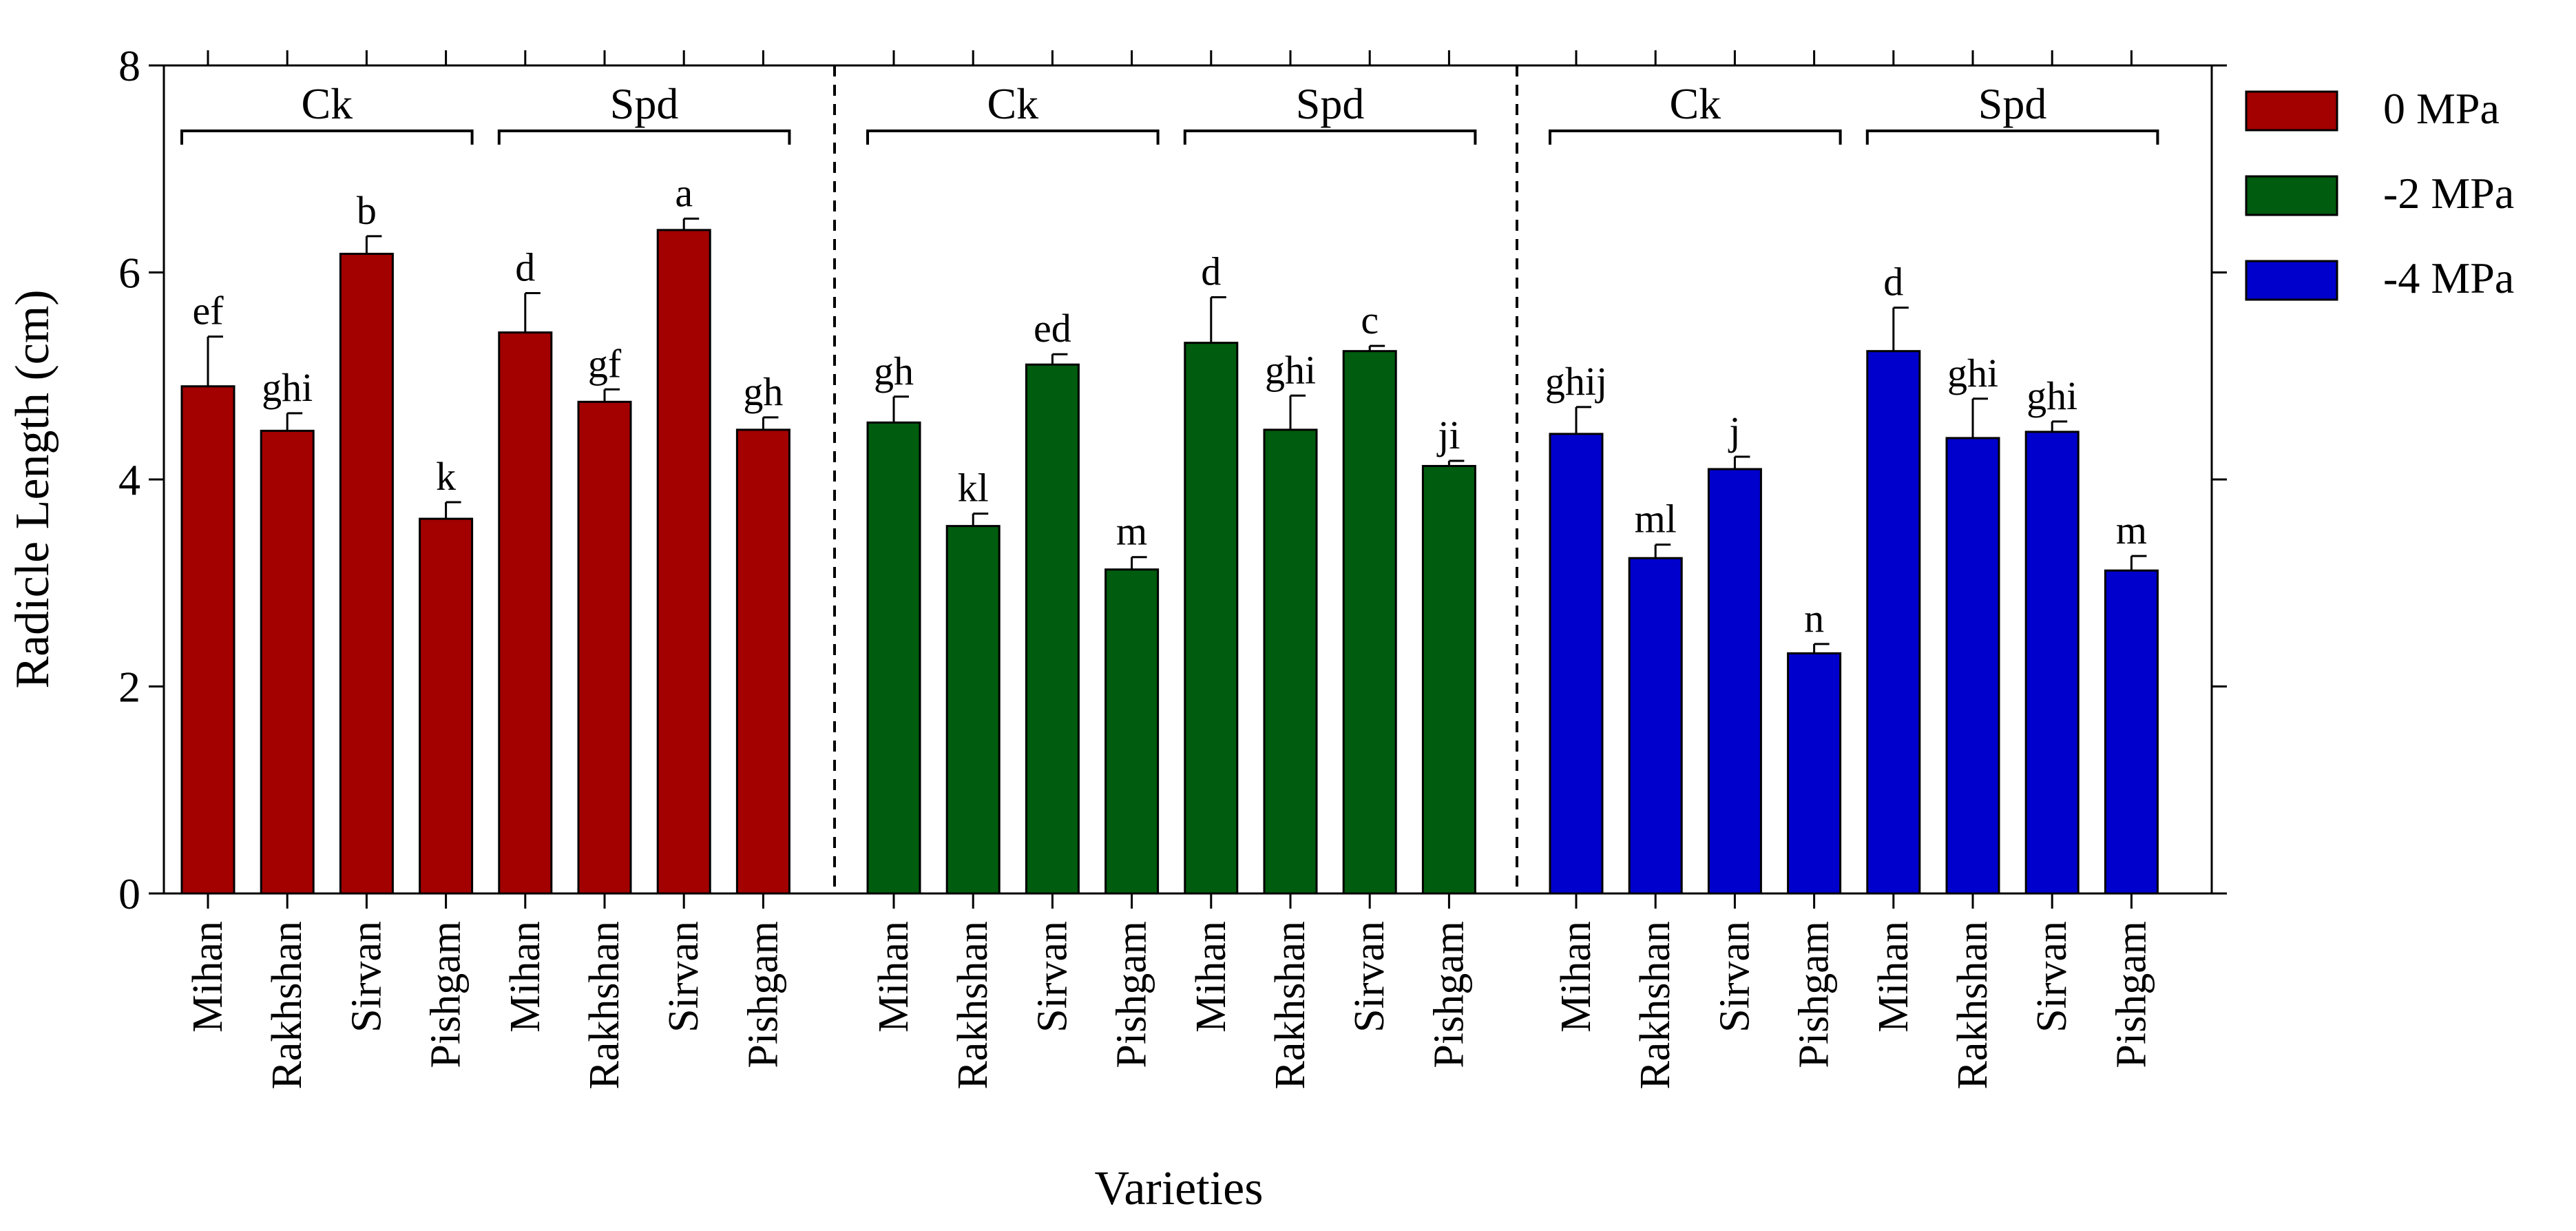 Image resolution: width=2576 pixels, height=1231 pixels. I want to click on significance-letter: ghij, so click(1576, 381).